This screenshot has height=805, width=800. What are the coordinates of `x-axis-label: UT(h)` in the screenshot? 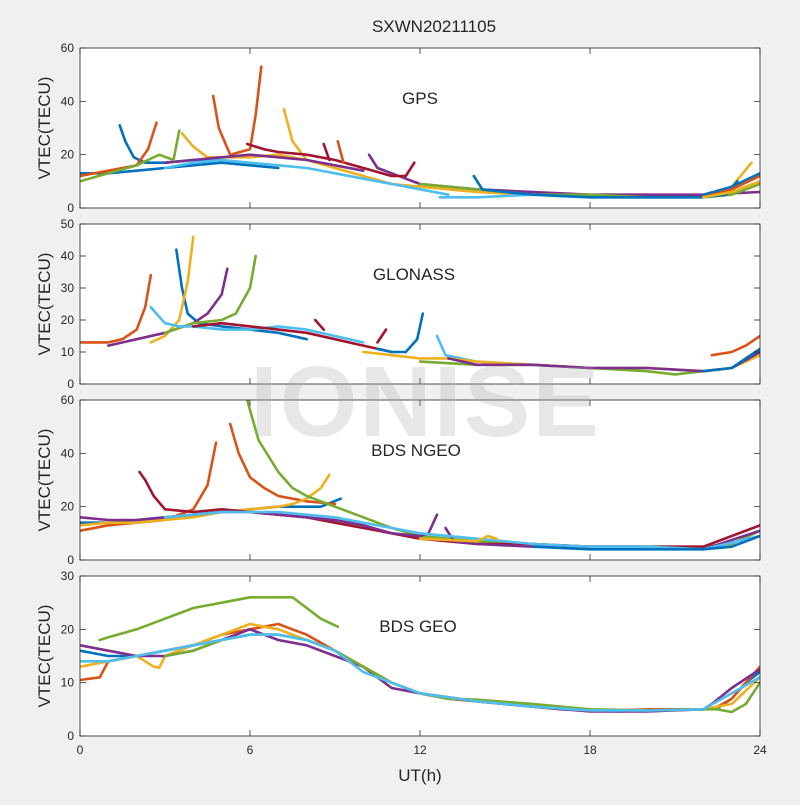 It's located at (419, 775).